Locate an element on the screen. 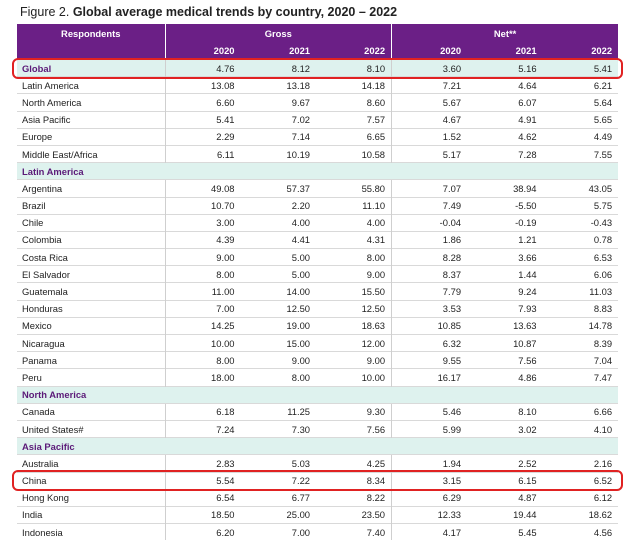 This screenshot has width=640, height=540. net-value: 7.93 is located at coordinates (505, 308).